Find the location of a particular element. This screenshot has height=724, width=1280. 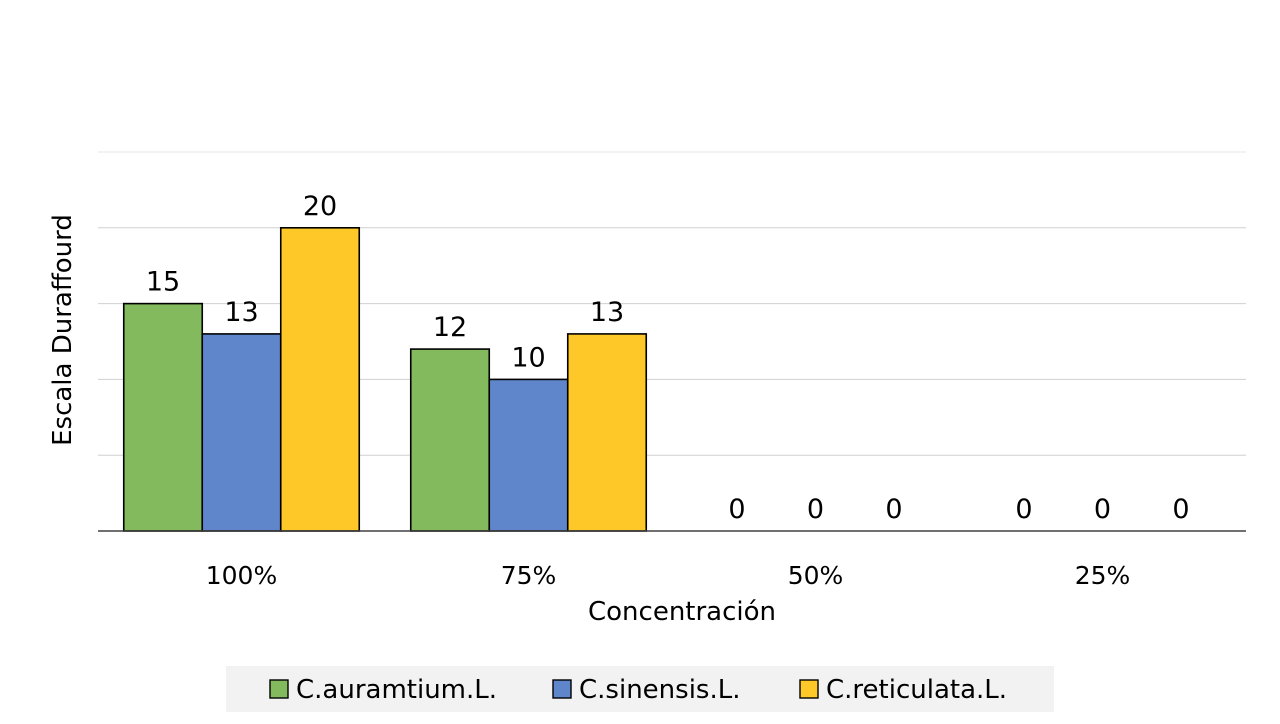

data-label: 10 is located at coordinates (528, 357).